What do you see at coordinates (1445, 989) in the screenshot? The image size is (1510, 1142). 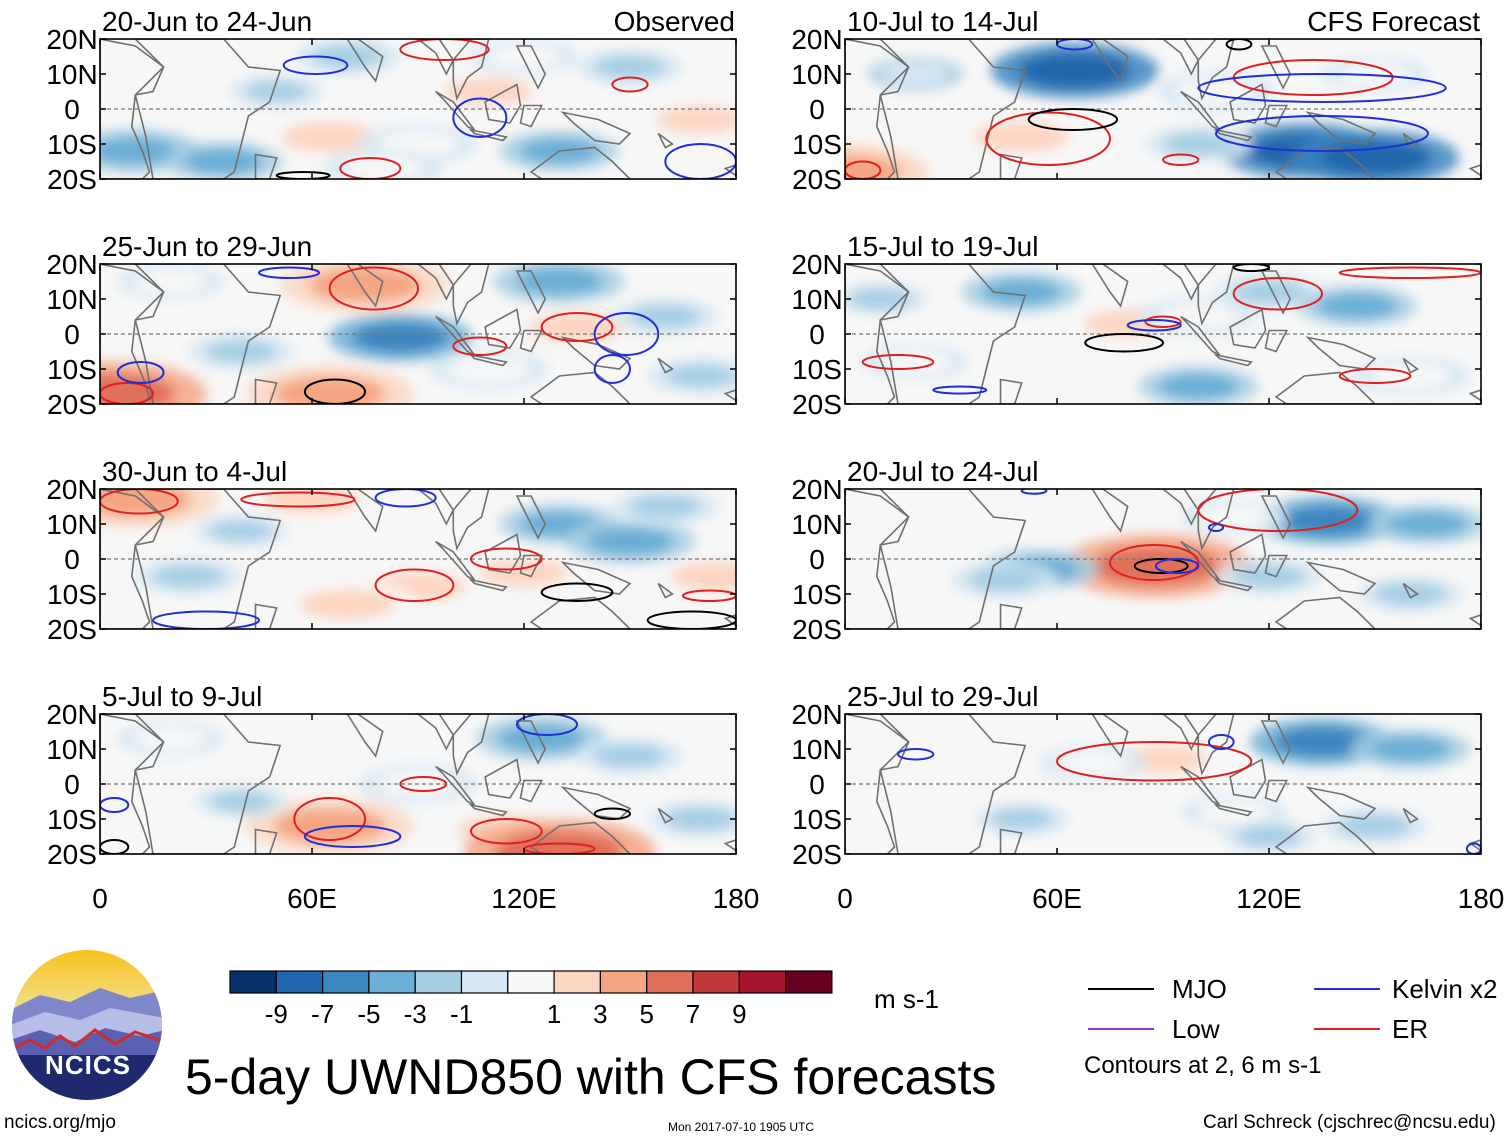 I see `legend-kelvin-label: Kelvin x2` at bounding box center [1445, 989].